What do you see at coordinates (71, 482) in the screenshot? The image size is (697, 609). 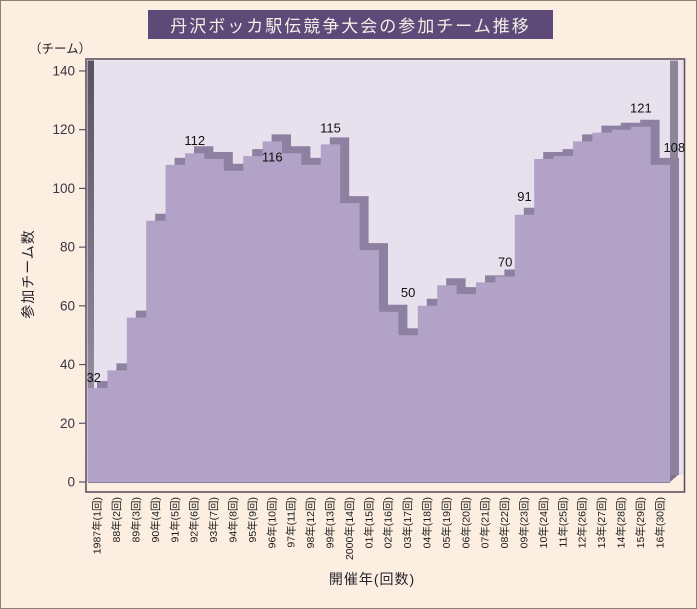 I see `y-tick-label-0: 0` at bounding box center [71, 482].